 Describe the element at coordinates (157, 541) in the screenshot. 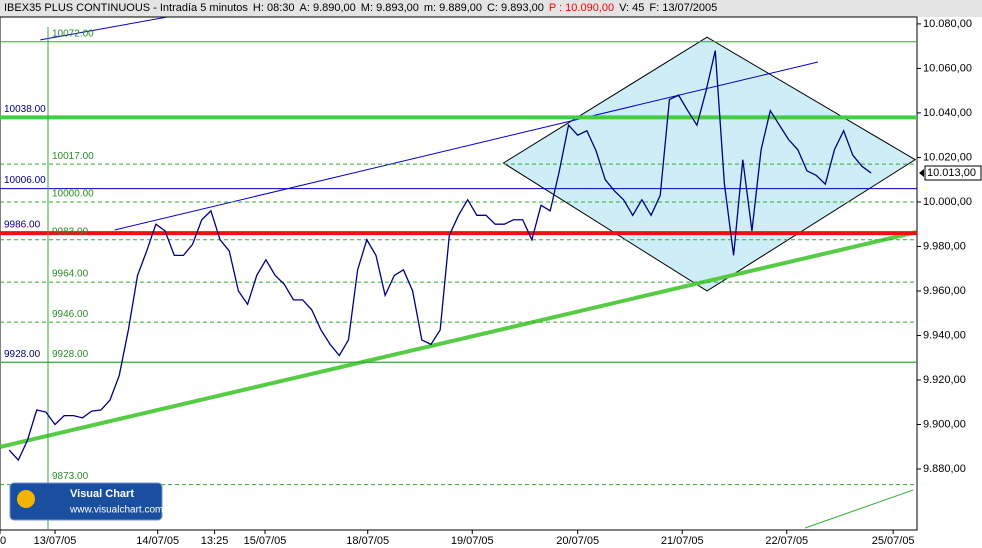

I see `x-tick-label: 14/07/05` at that location.